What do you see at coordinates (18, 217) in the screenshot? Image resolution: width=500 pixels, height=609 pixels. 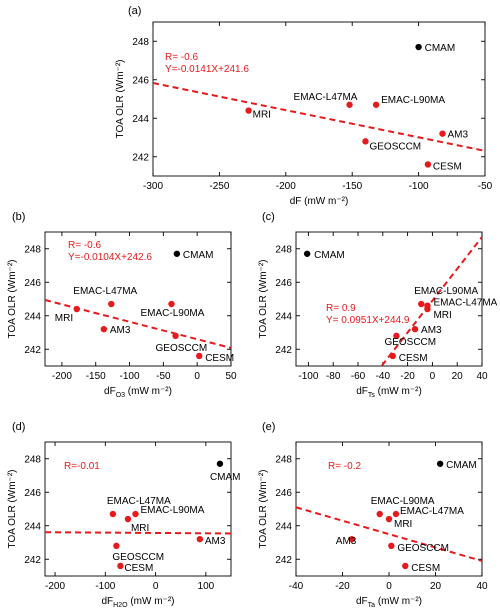 I see `panel-label: (b)` at bounding box center [18, 217].